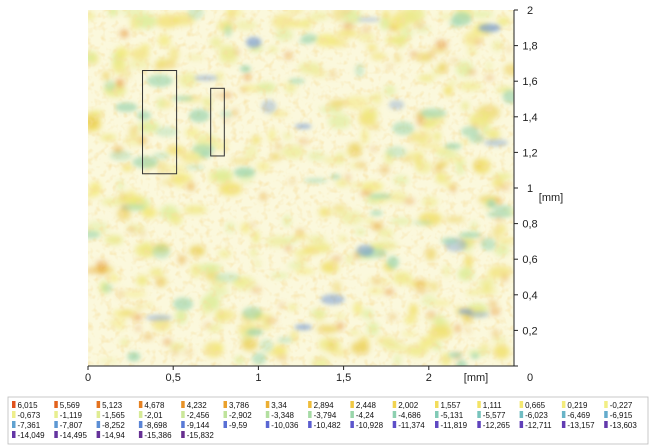 This screenshot has width=656, height=448. Describe the element at coordinates (529, 47) in the screenshot. I see `y-tick-label: 1,8` at that location.